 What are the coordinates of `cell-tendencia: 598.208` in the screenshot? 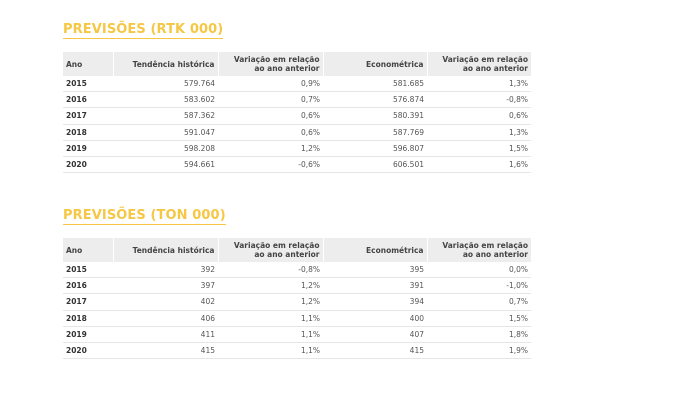 It's located at (165, 148).